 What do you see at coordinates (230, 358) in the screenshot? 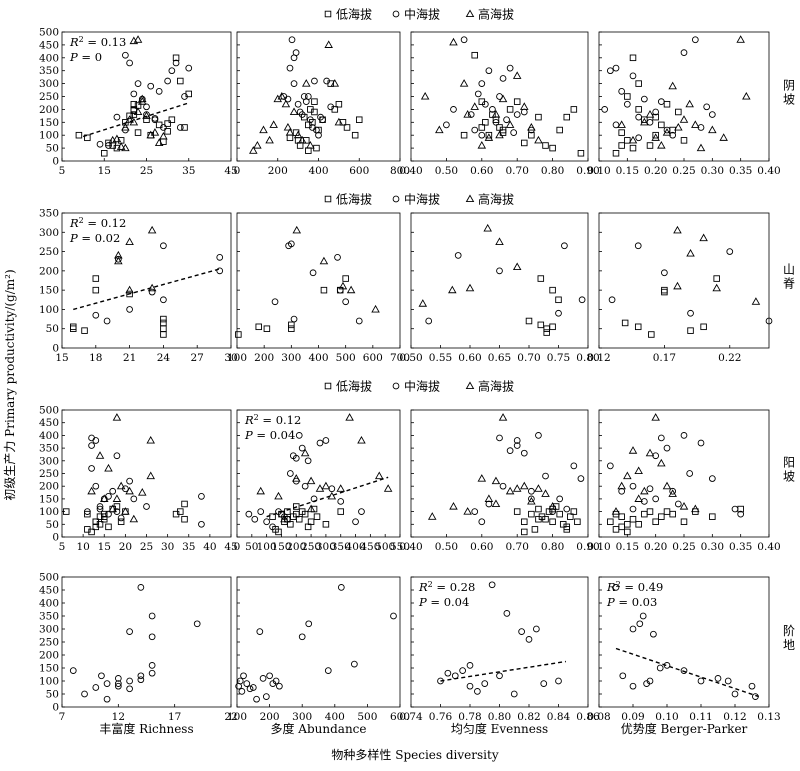
I see `x-tick-label: 30` at bounding box center [230, 358].